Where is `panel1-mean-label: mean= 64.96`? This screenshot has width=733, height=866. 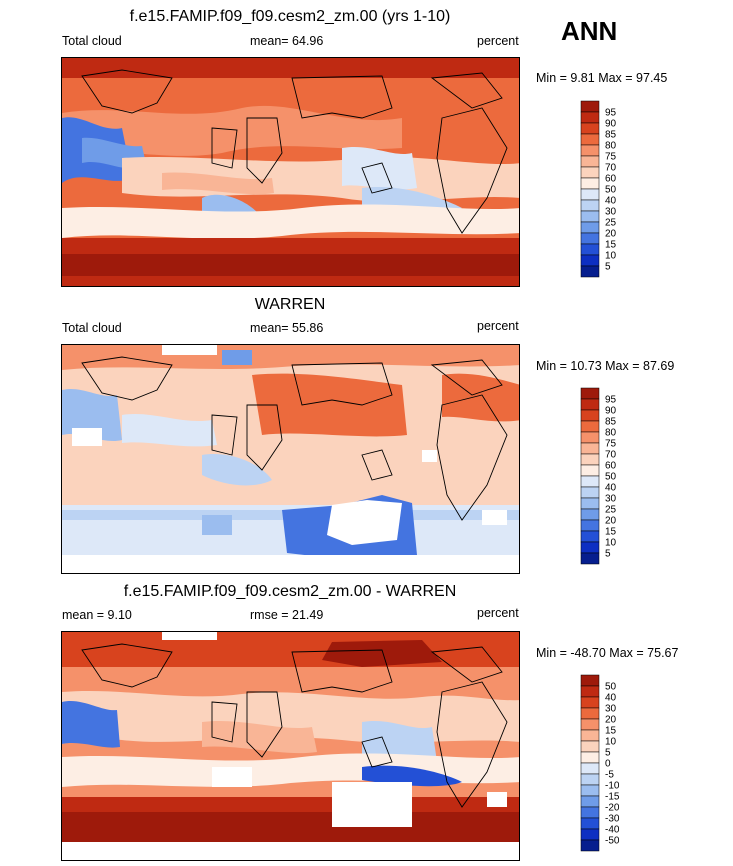
panel1-mean-label: mean= 64.96 is located at coordinates (287, 41).